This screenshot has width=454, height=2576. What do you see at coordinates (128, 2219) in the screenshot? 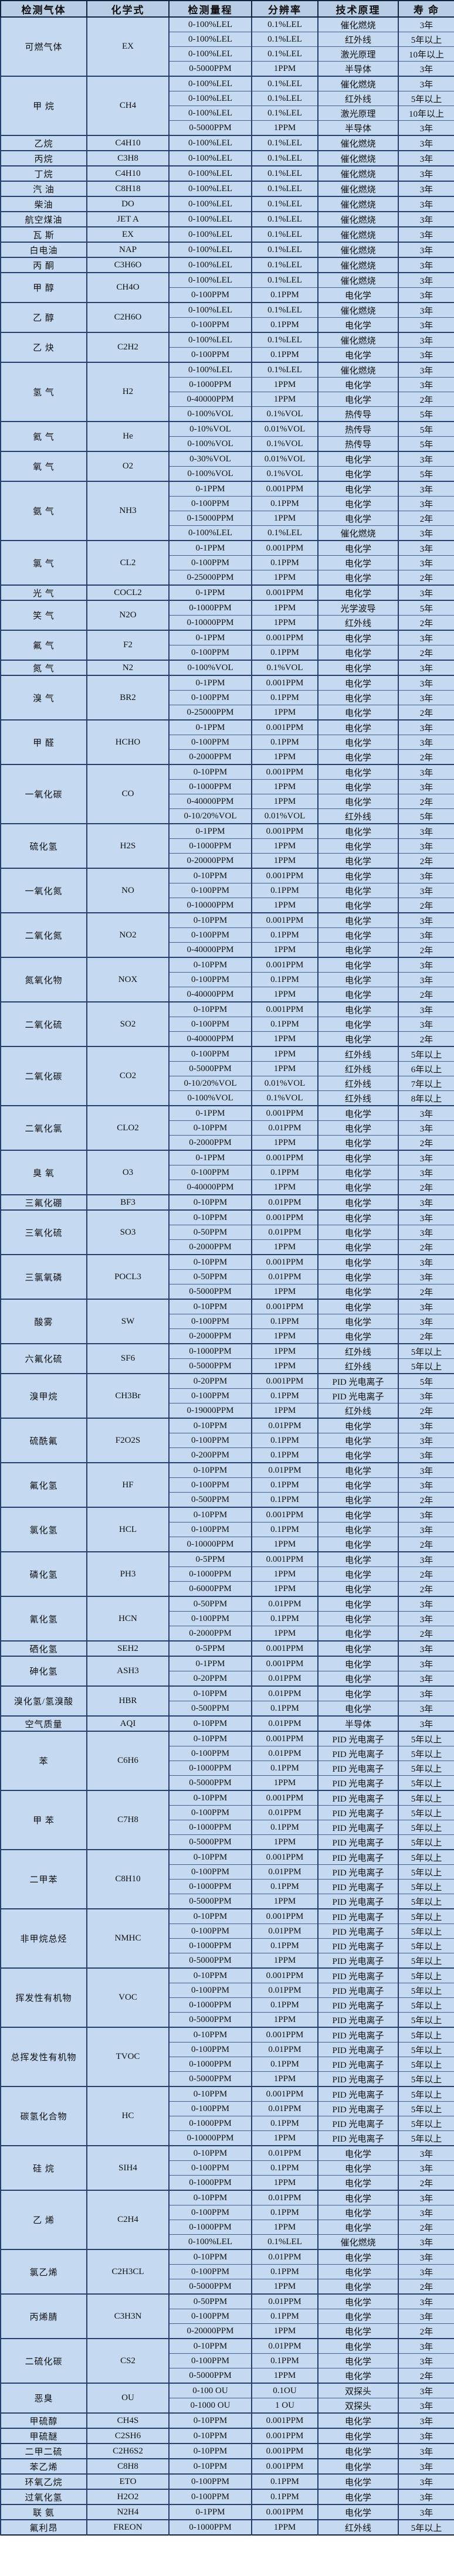
I see `formula-cell: C2H4` at bounding box center [128, 2219].